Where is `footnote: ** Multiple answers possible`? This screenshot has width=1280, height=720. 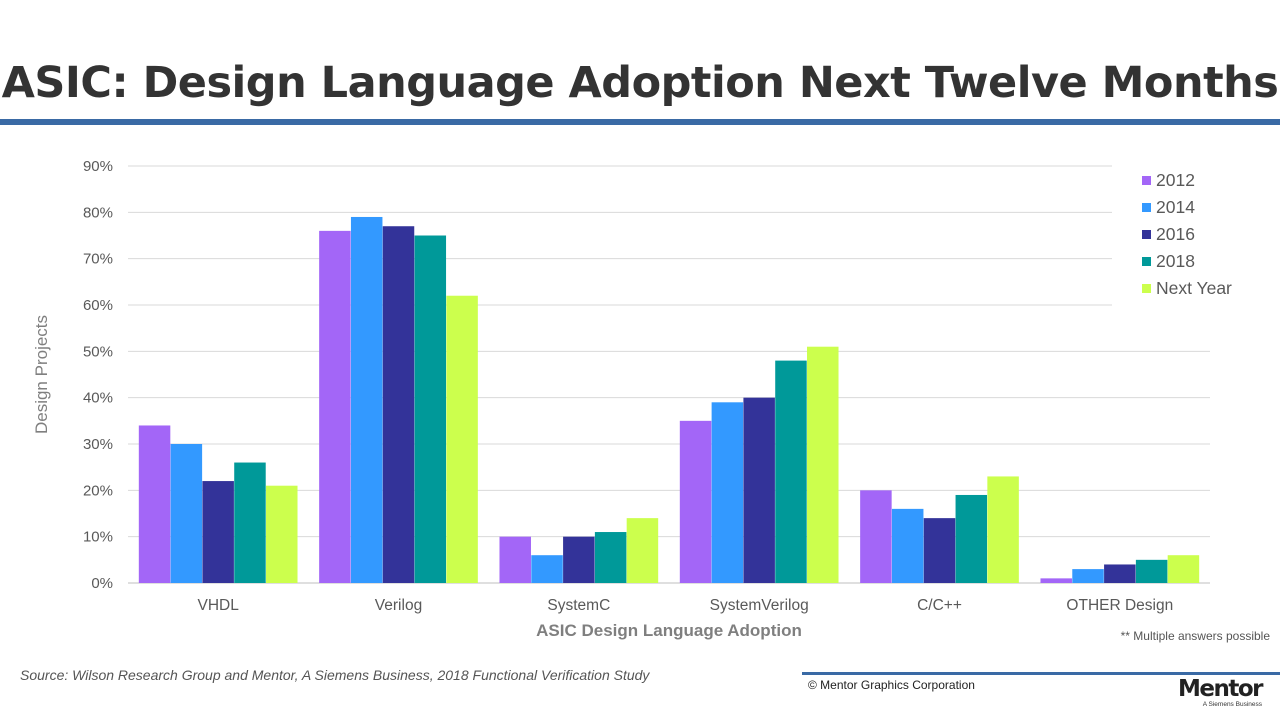 footnote: ** Multiple answers possible is located at coordinates (1195, 636).